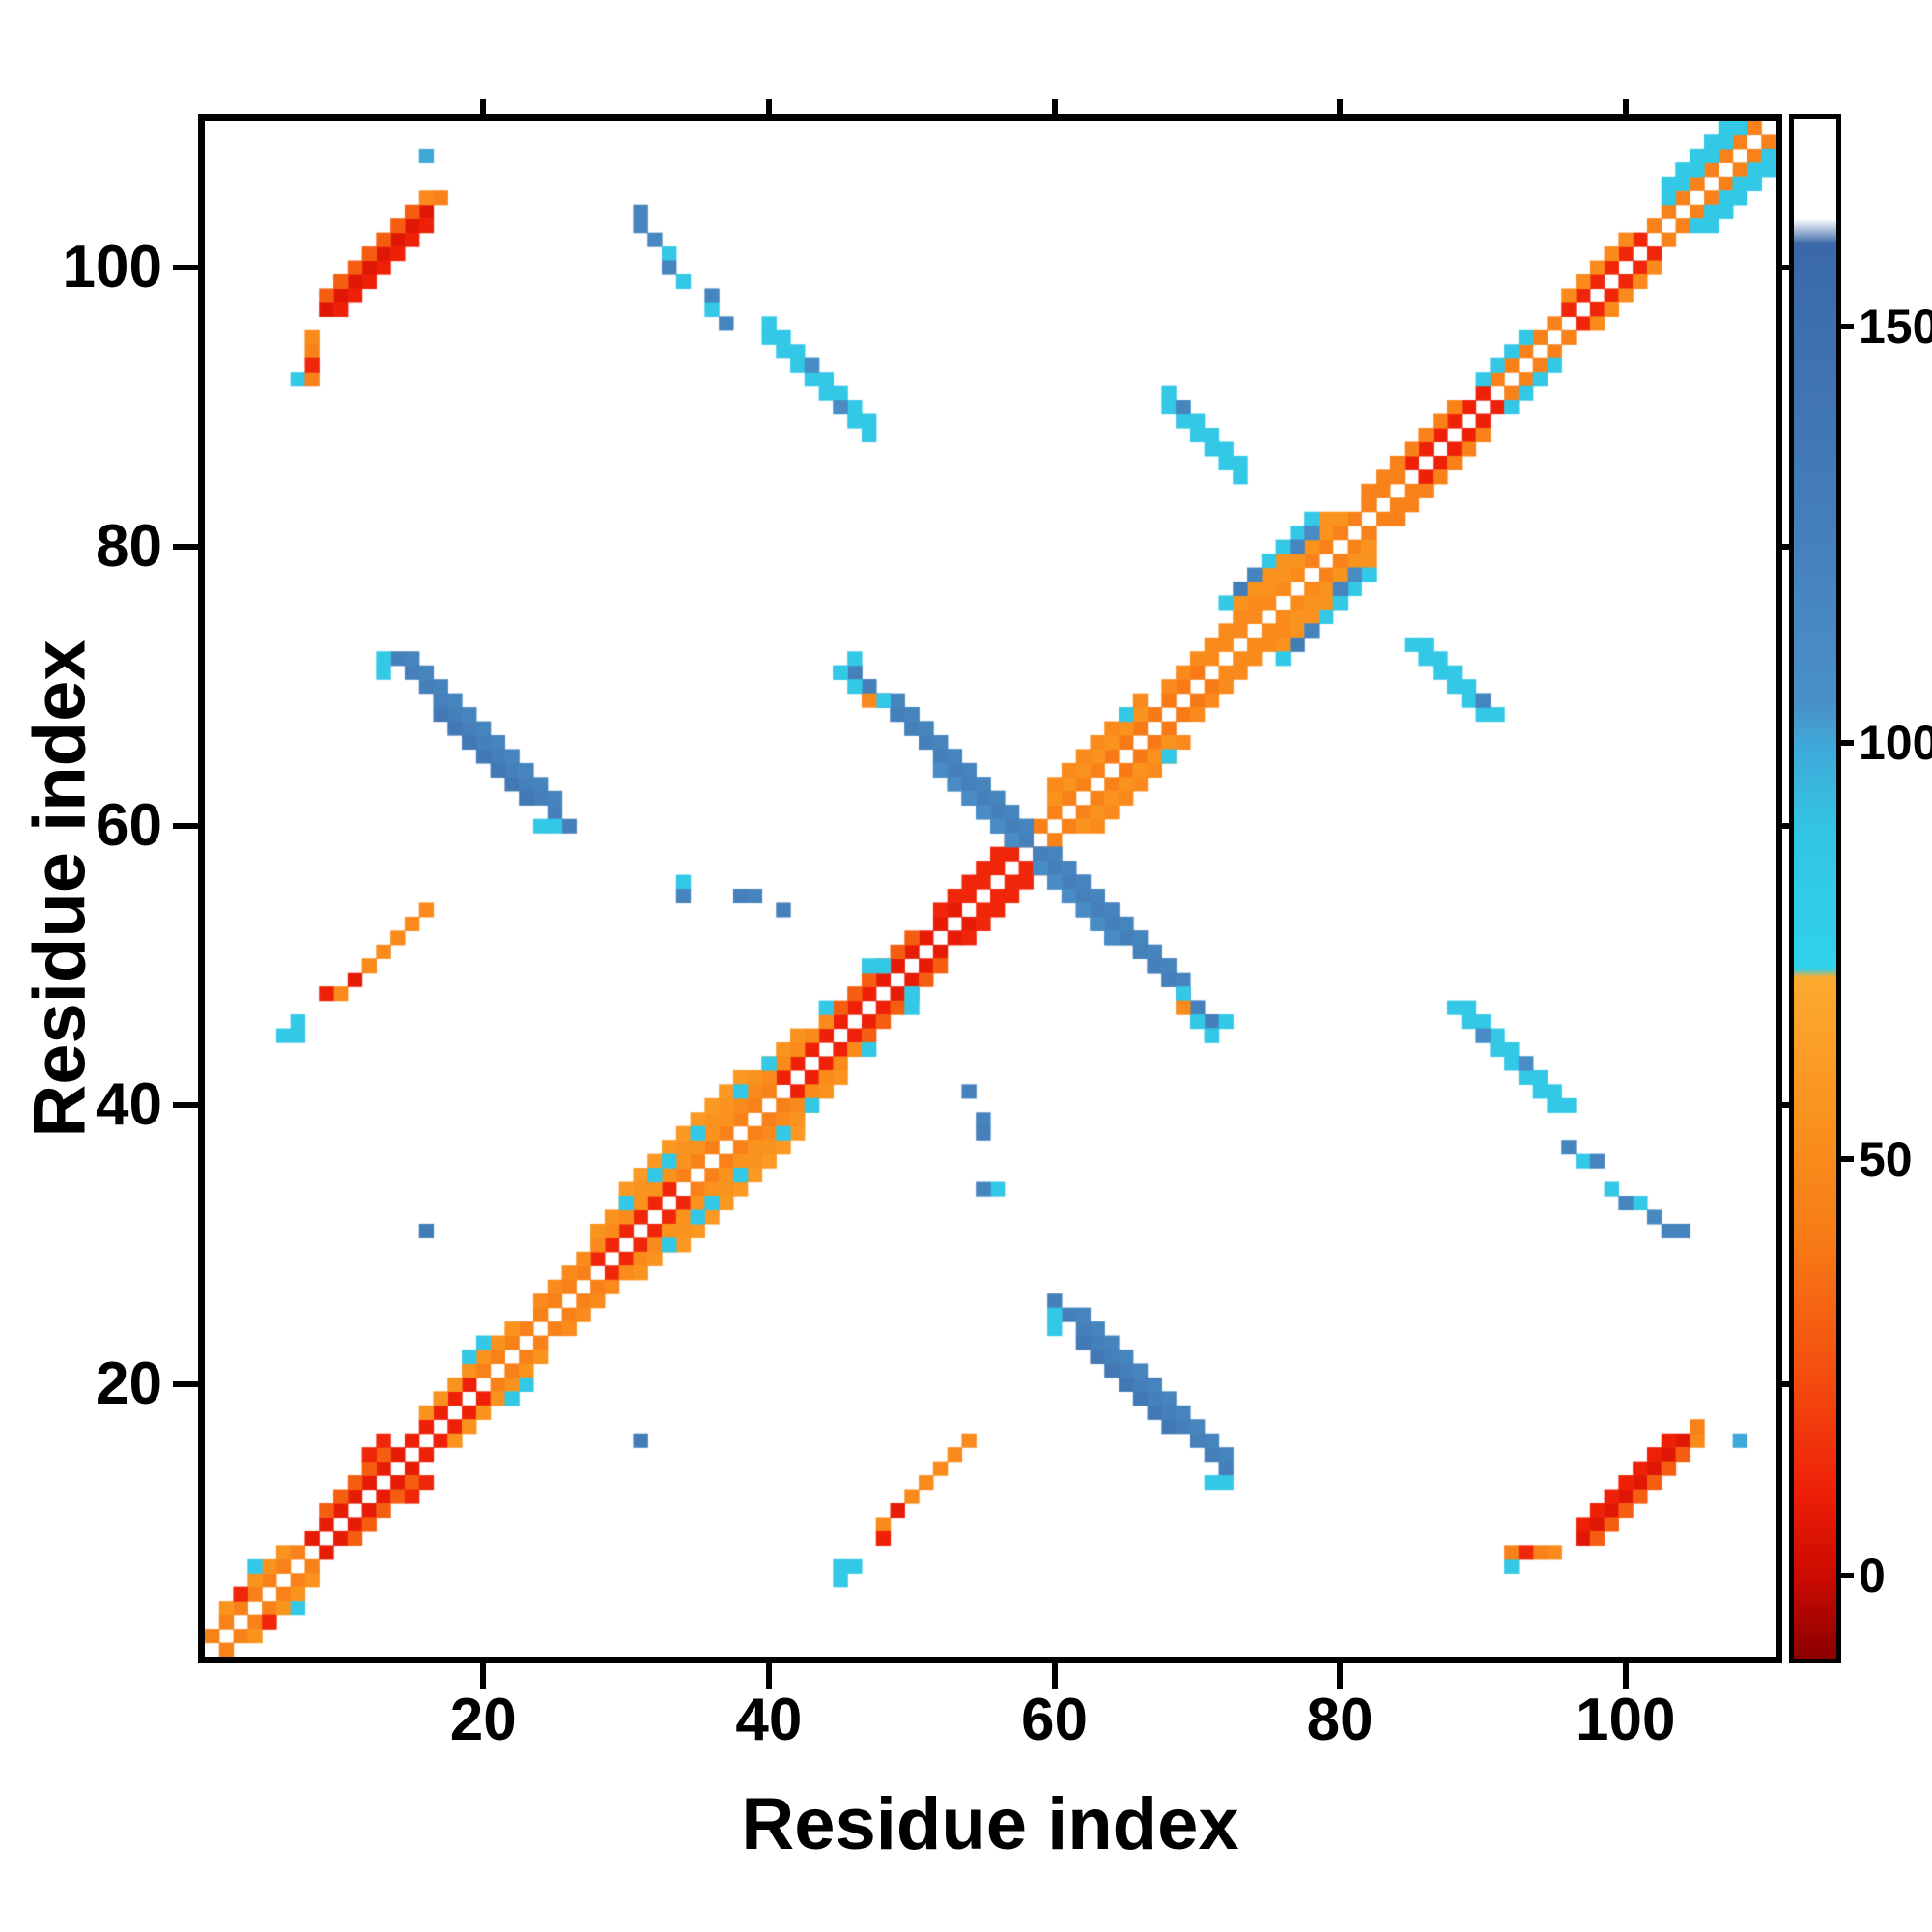 Image resolution: width=1932 pixels, height=1932 pixels. I want to click on y-axis-title: Residue index, so click(59, 888).